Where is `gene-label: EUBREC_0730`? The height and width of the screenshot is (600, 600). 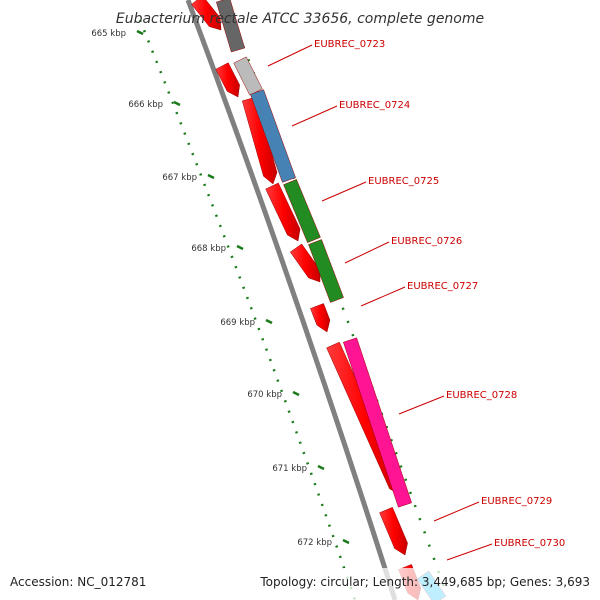
gene-label: EUBREC_0730 is located at coordinates (529, 543).